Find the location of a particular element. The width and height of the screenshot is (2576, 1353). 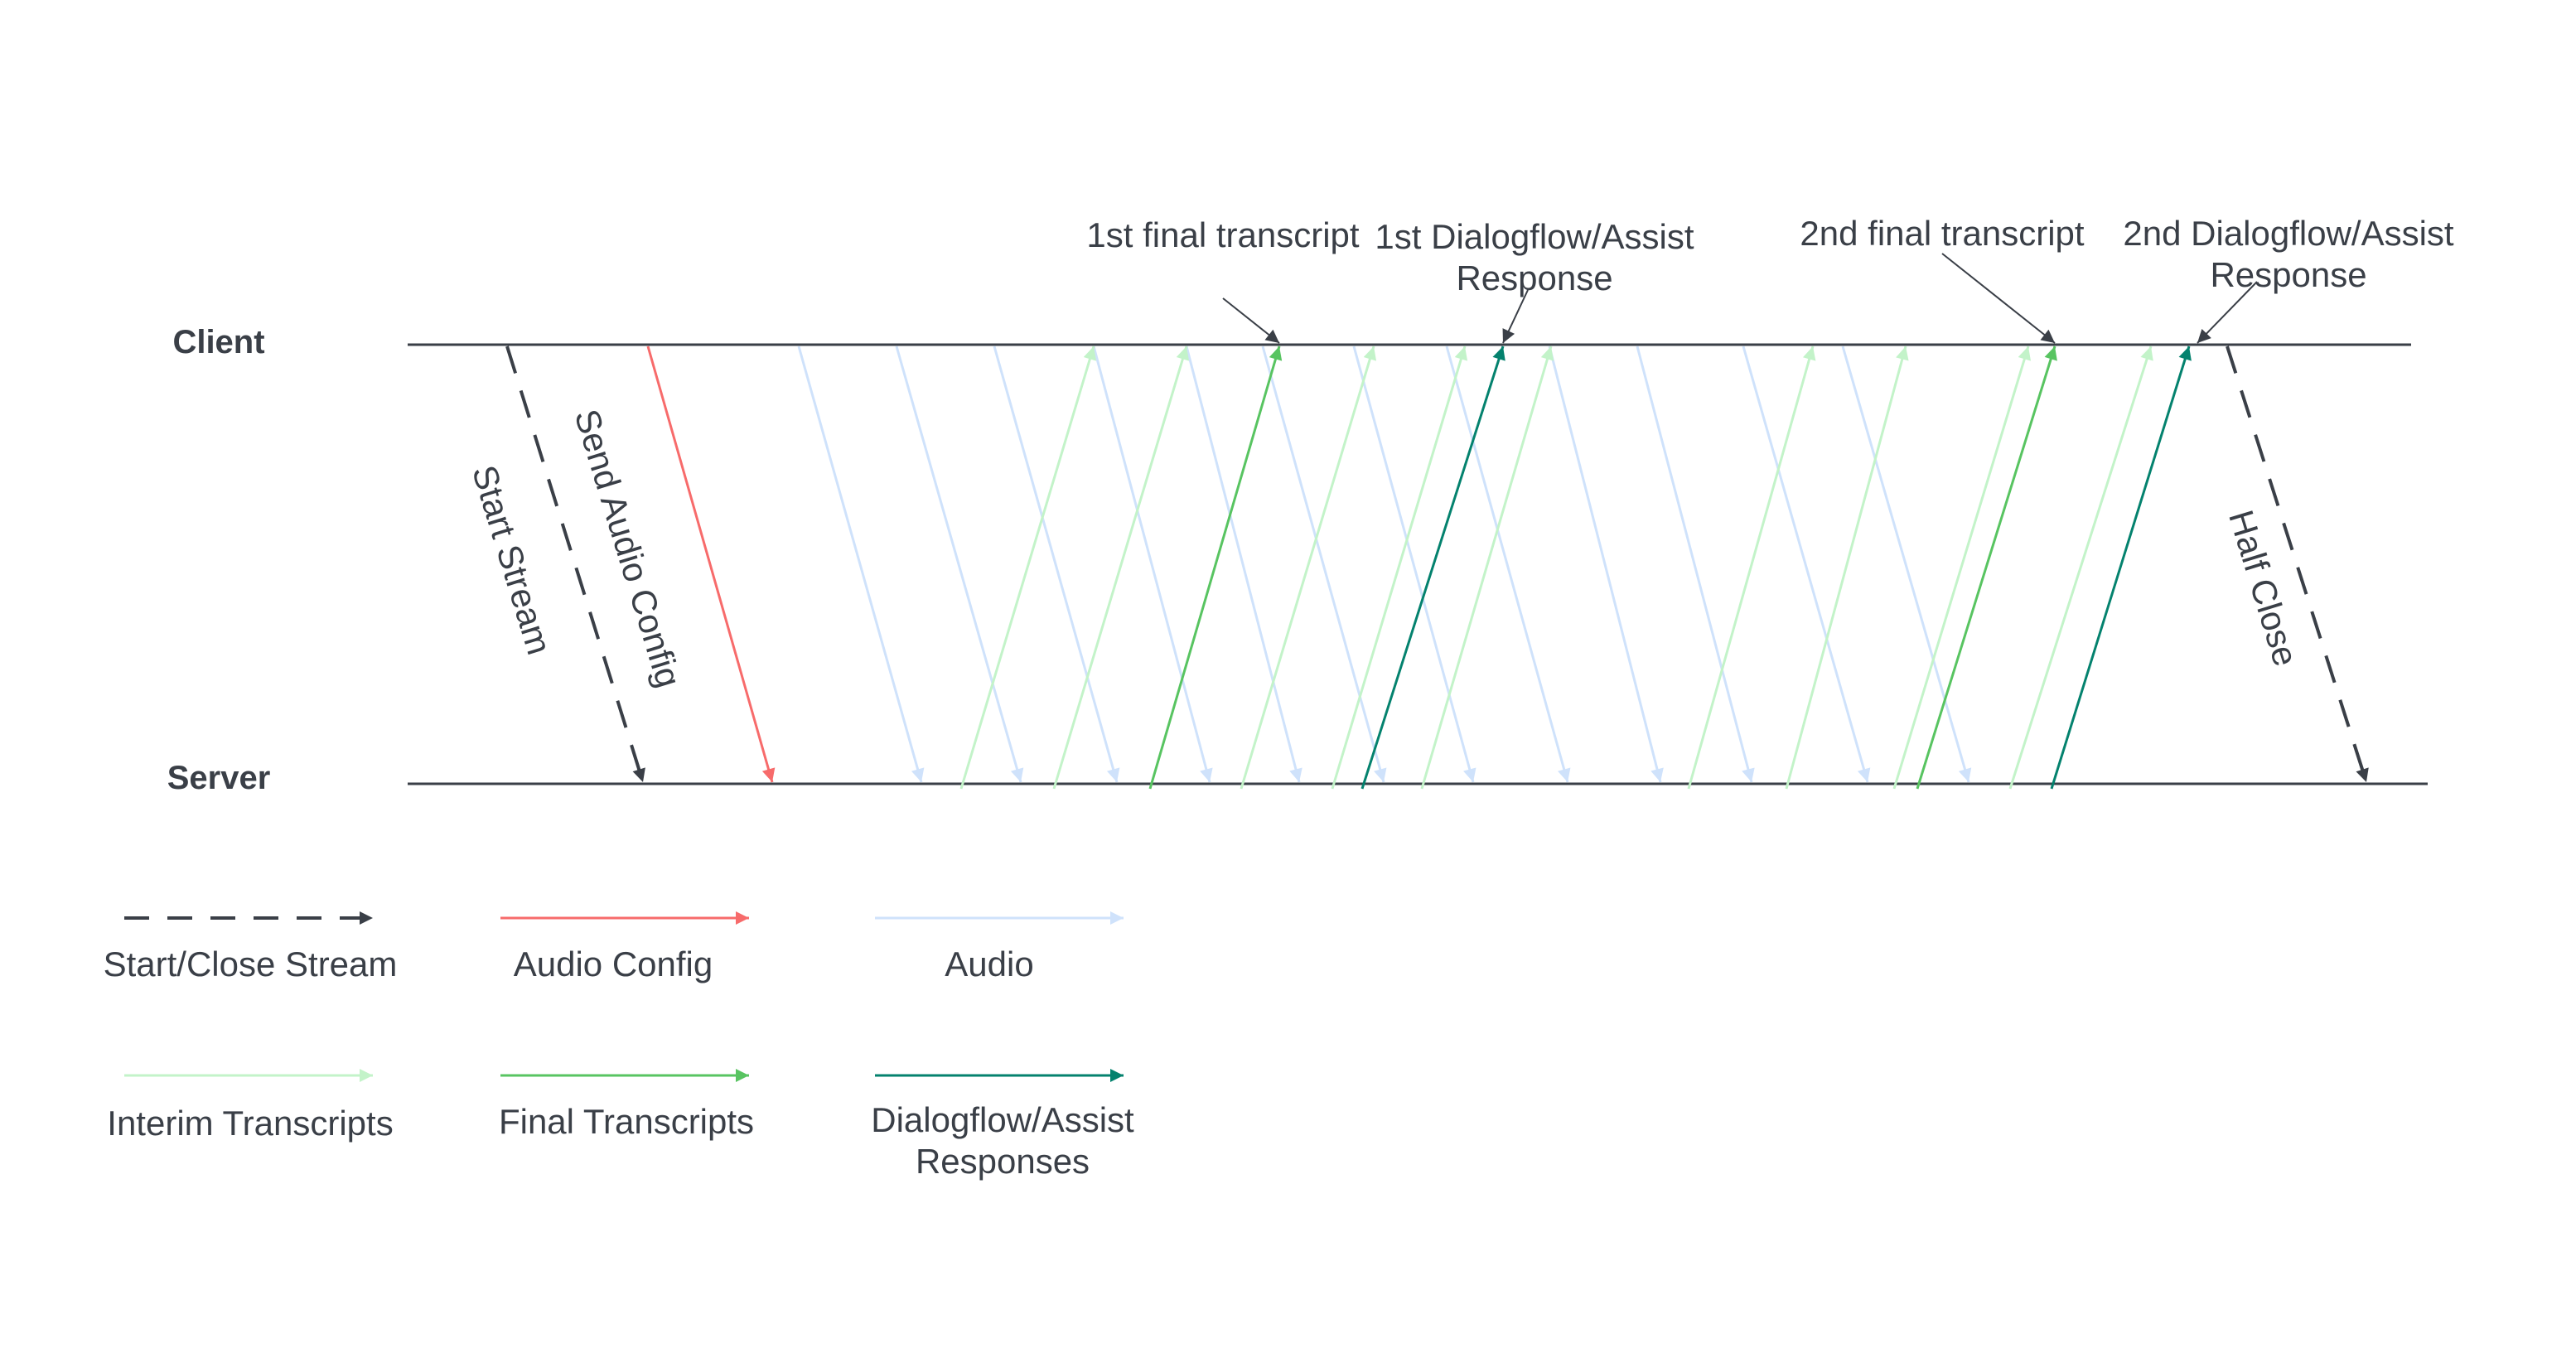

legend-label-start-close-stream: Start/Close Stream is located at coordinates (251, 964).